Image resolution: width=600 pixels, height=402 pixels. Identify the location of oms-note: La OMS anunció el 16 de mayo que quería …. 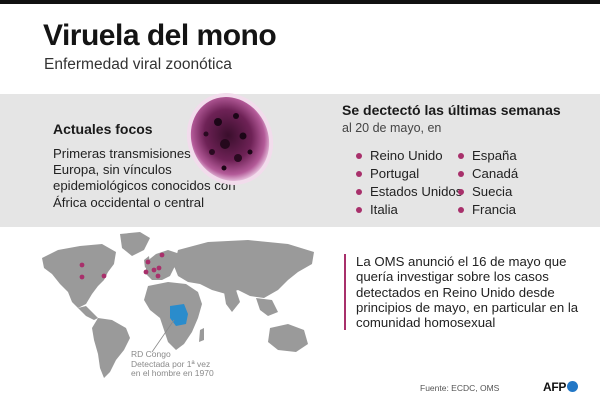
(465, 292).